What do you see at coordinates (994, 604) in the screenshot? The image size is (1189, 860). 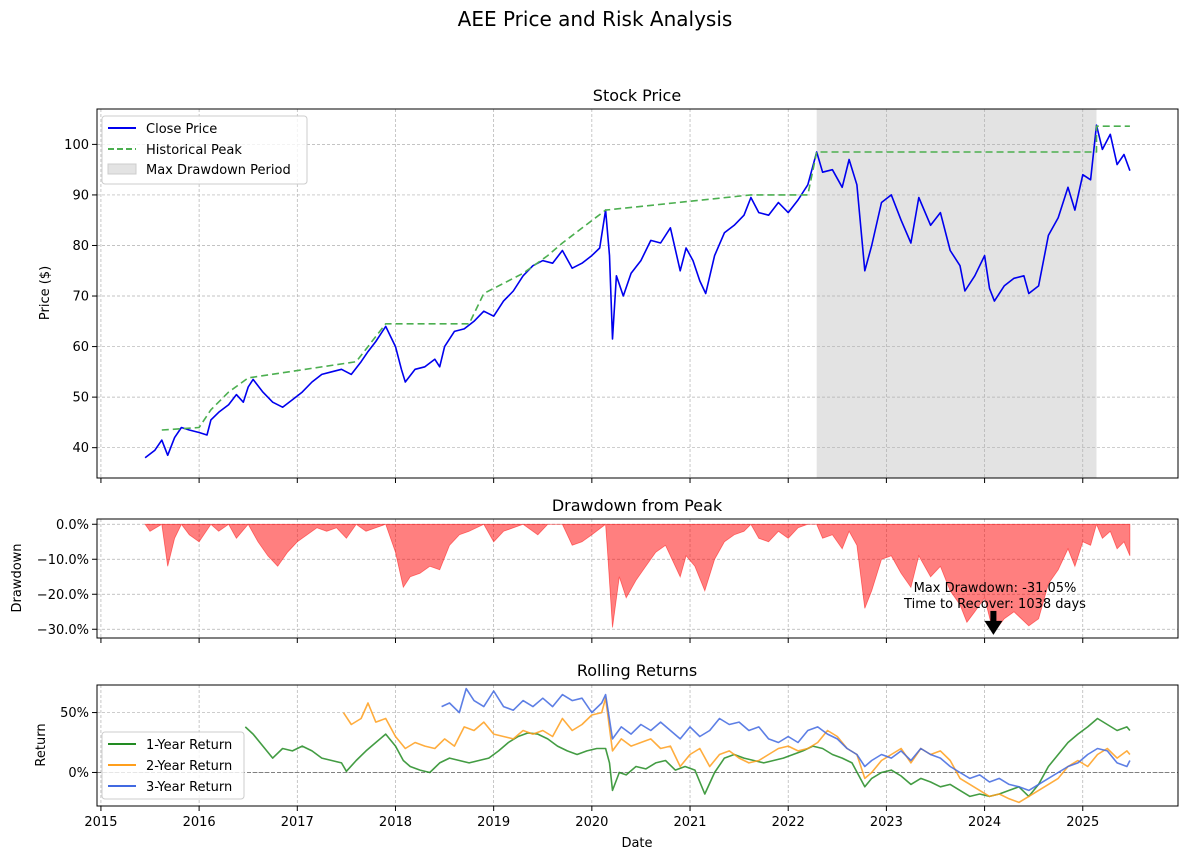 I see `annotation-line2: Time to Recover: 1038 days` at bounding box center [994, 604].